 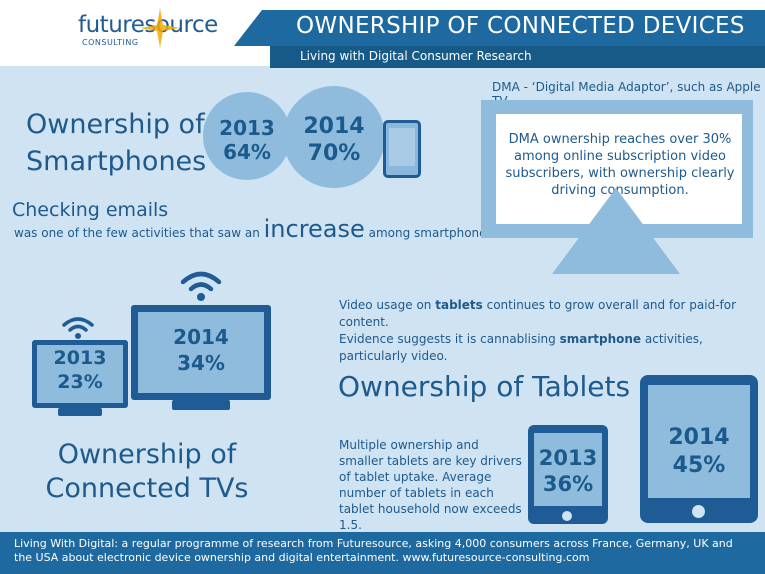 I want to click on tv-2013-label: 2013 23%, so click(x=80, y=370).